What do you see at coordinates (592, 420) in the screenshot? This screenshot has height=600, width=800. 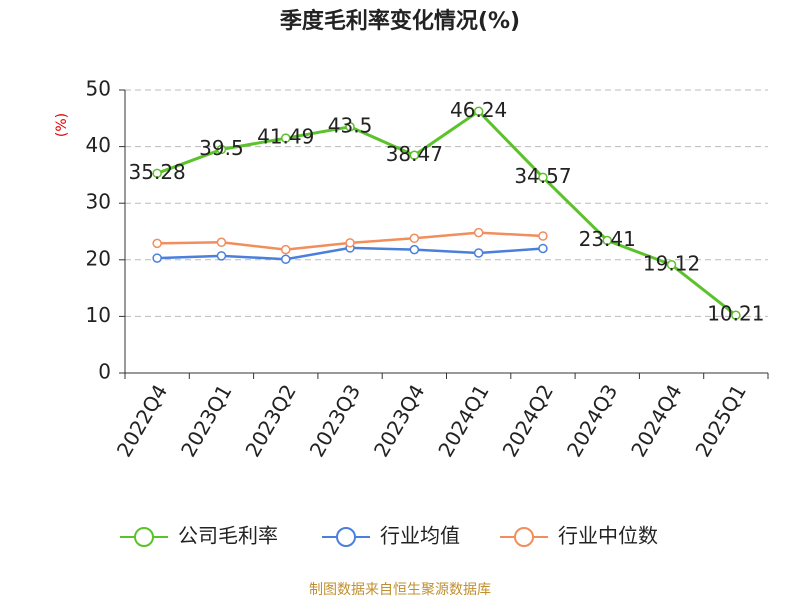 I see `x-tick-label: 2024Q3` at bounding box center [592, 420].